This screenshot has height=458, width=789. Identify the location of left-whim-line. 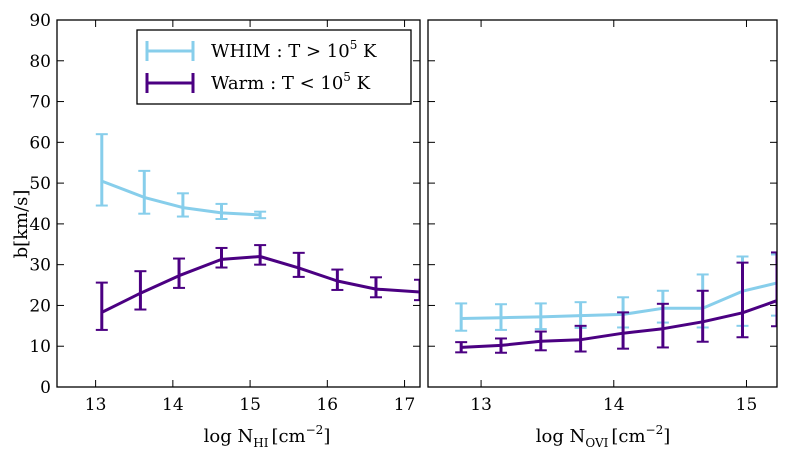
(181, 198).